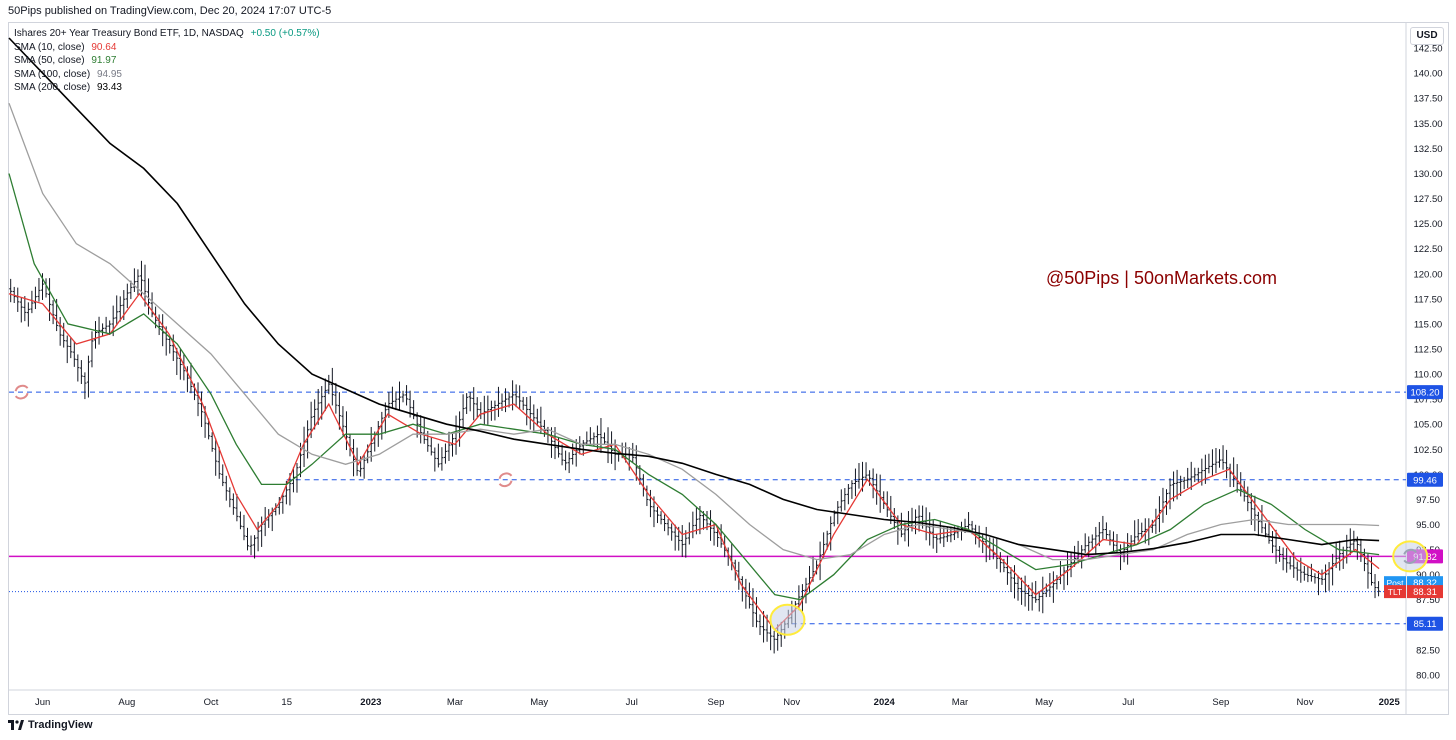 The width and height of the screenshot is (1456, 740). I want to click on x-tick-label: 2023, so click(370, 702).